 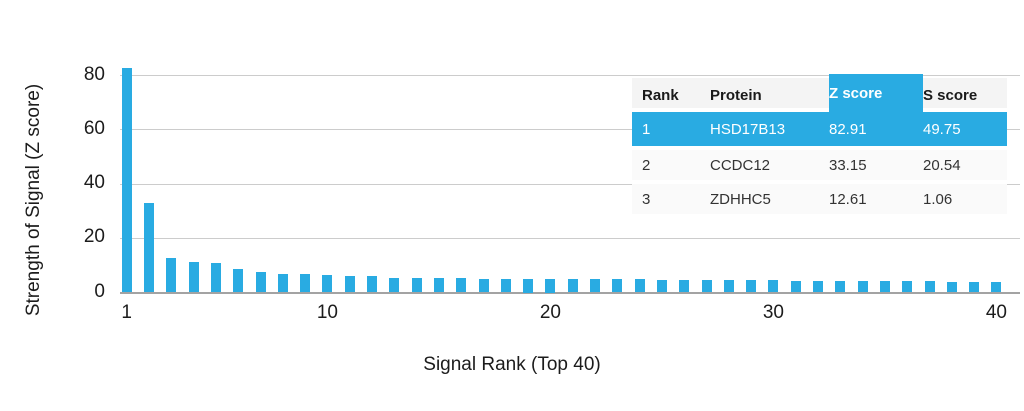 What do you see at coordinates (848, 165) in the screenshot?
I see `cell-z-score: 33.15` at bounding box center [848, 165].